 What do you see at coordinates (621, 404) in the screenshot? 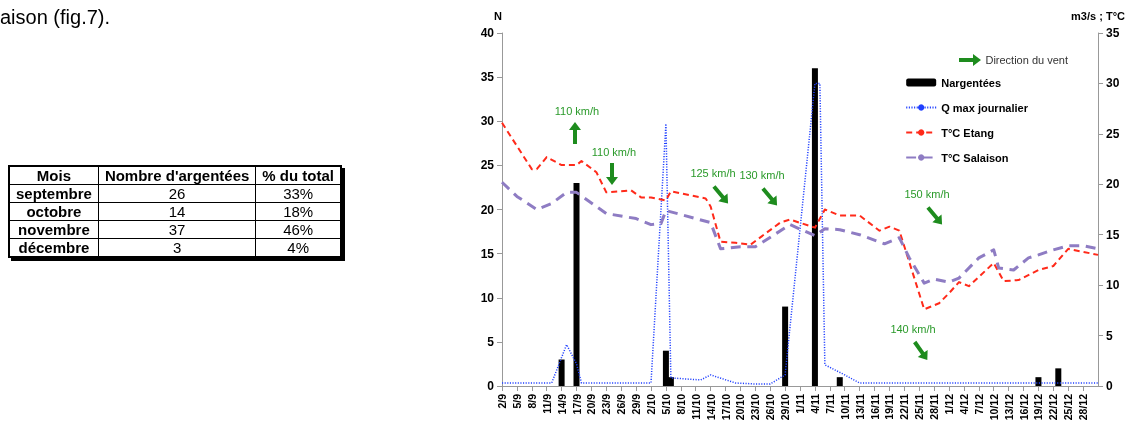
I see `x-tick-label: 26/9` at bounding box center [621, 404].